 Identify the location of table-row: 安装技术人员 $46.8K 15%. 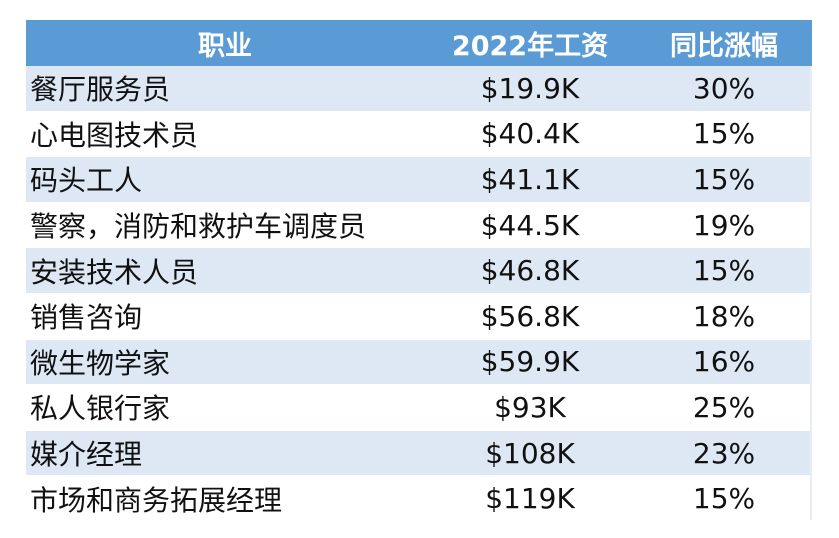
(419, 271).